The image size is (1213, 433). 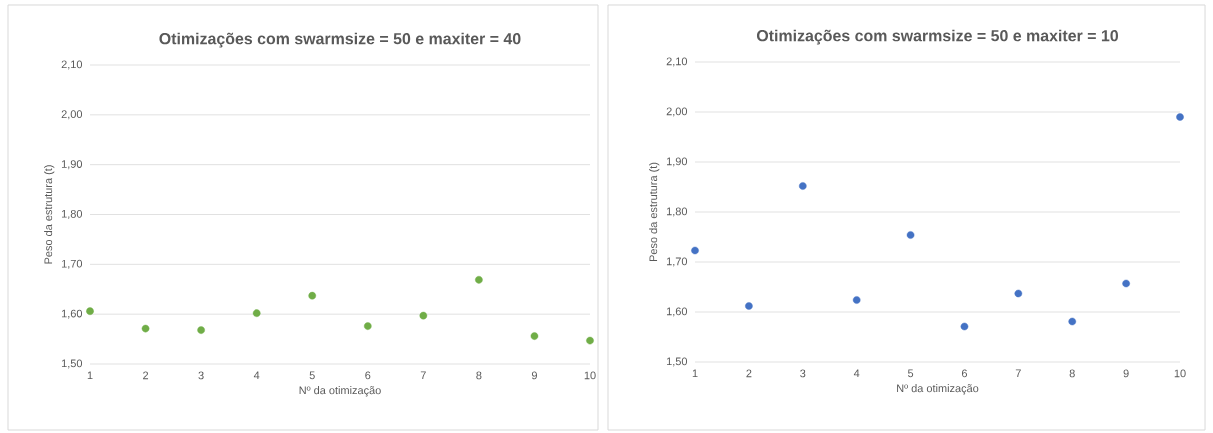 What do you see at coordinates (340, 40) in the screenshot?
I see `chart-title: Otimizações com swarmsize = 50 e maxiter = 40` at bounding box center [340, 40].